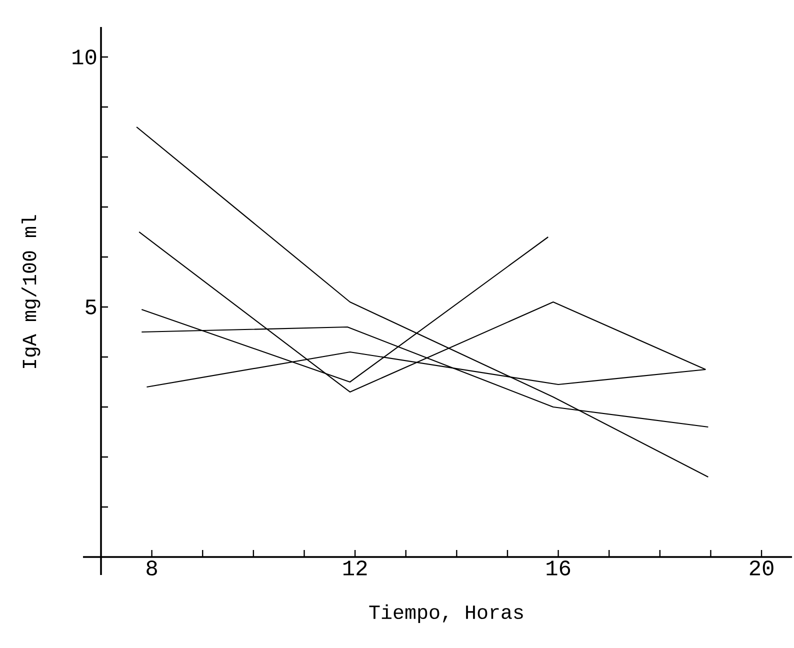 The width and height of the screenshot is (794, 648). I want to click on x-tick-label: 12, so click(355, 568).